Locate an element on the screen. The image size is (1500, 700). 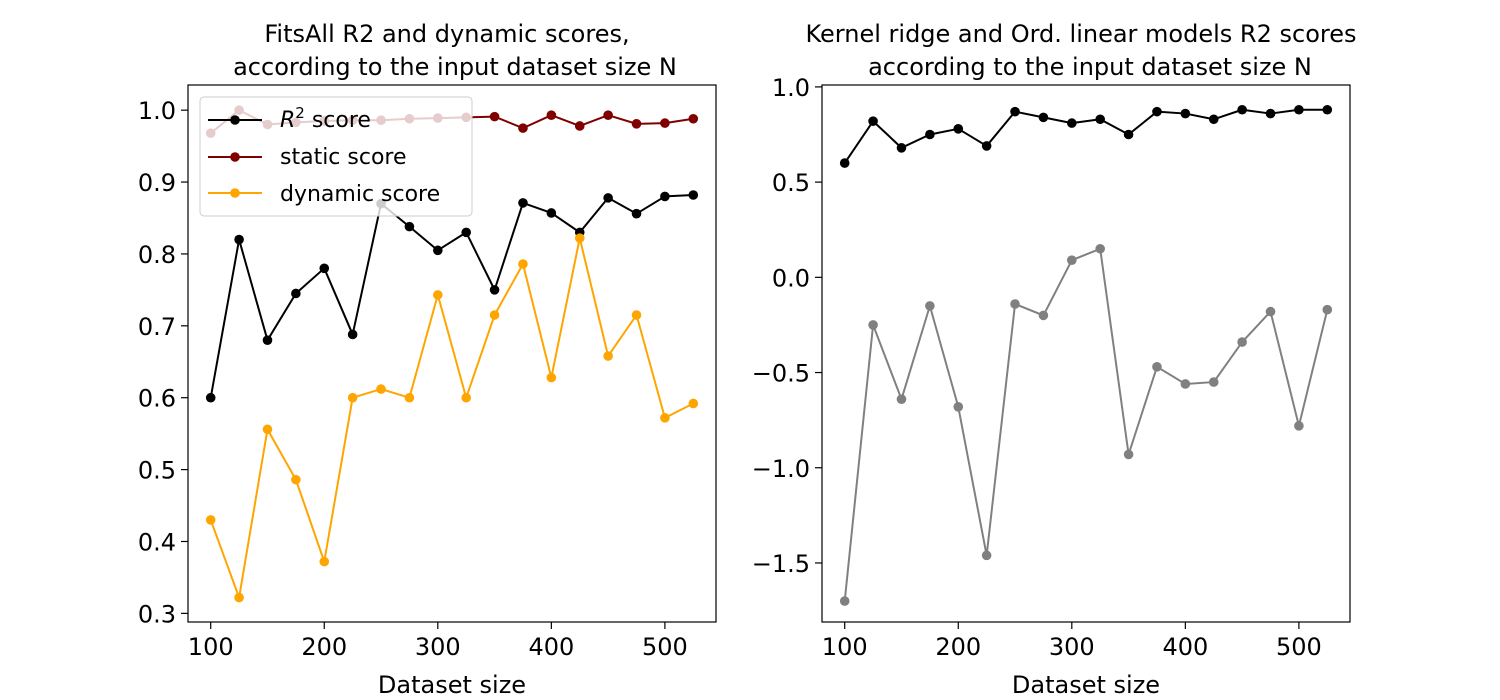
right-x-axis-label: Dataset size is located at coordinates (1086, 685).